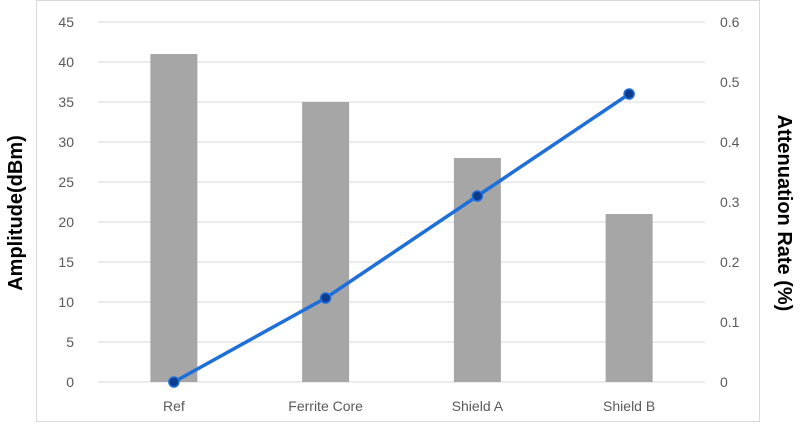 Image resolution: width=800 pixels, height=429 pixels. What do you see at coordinates (70, 382) in the screenshot?
I see `y-tick-label: 0` at bounding box center [70, 382].